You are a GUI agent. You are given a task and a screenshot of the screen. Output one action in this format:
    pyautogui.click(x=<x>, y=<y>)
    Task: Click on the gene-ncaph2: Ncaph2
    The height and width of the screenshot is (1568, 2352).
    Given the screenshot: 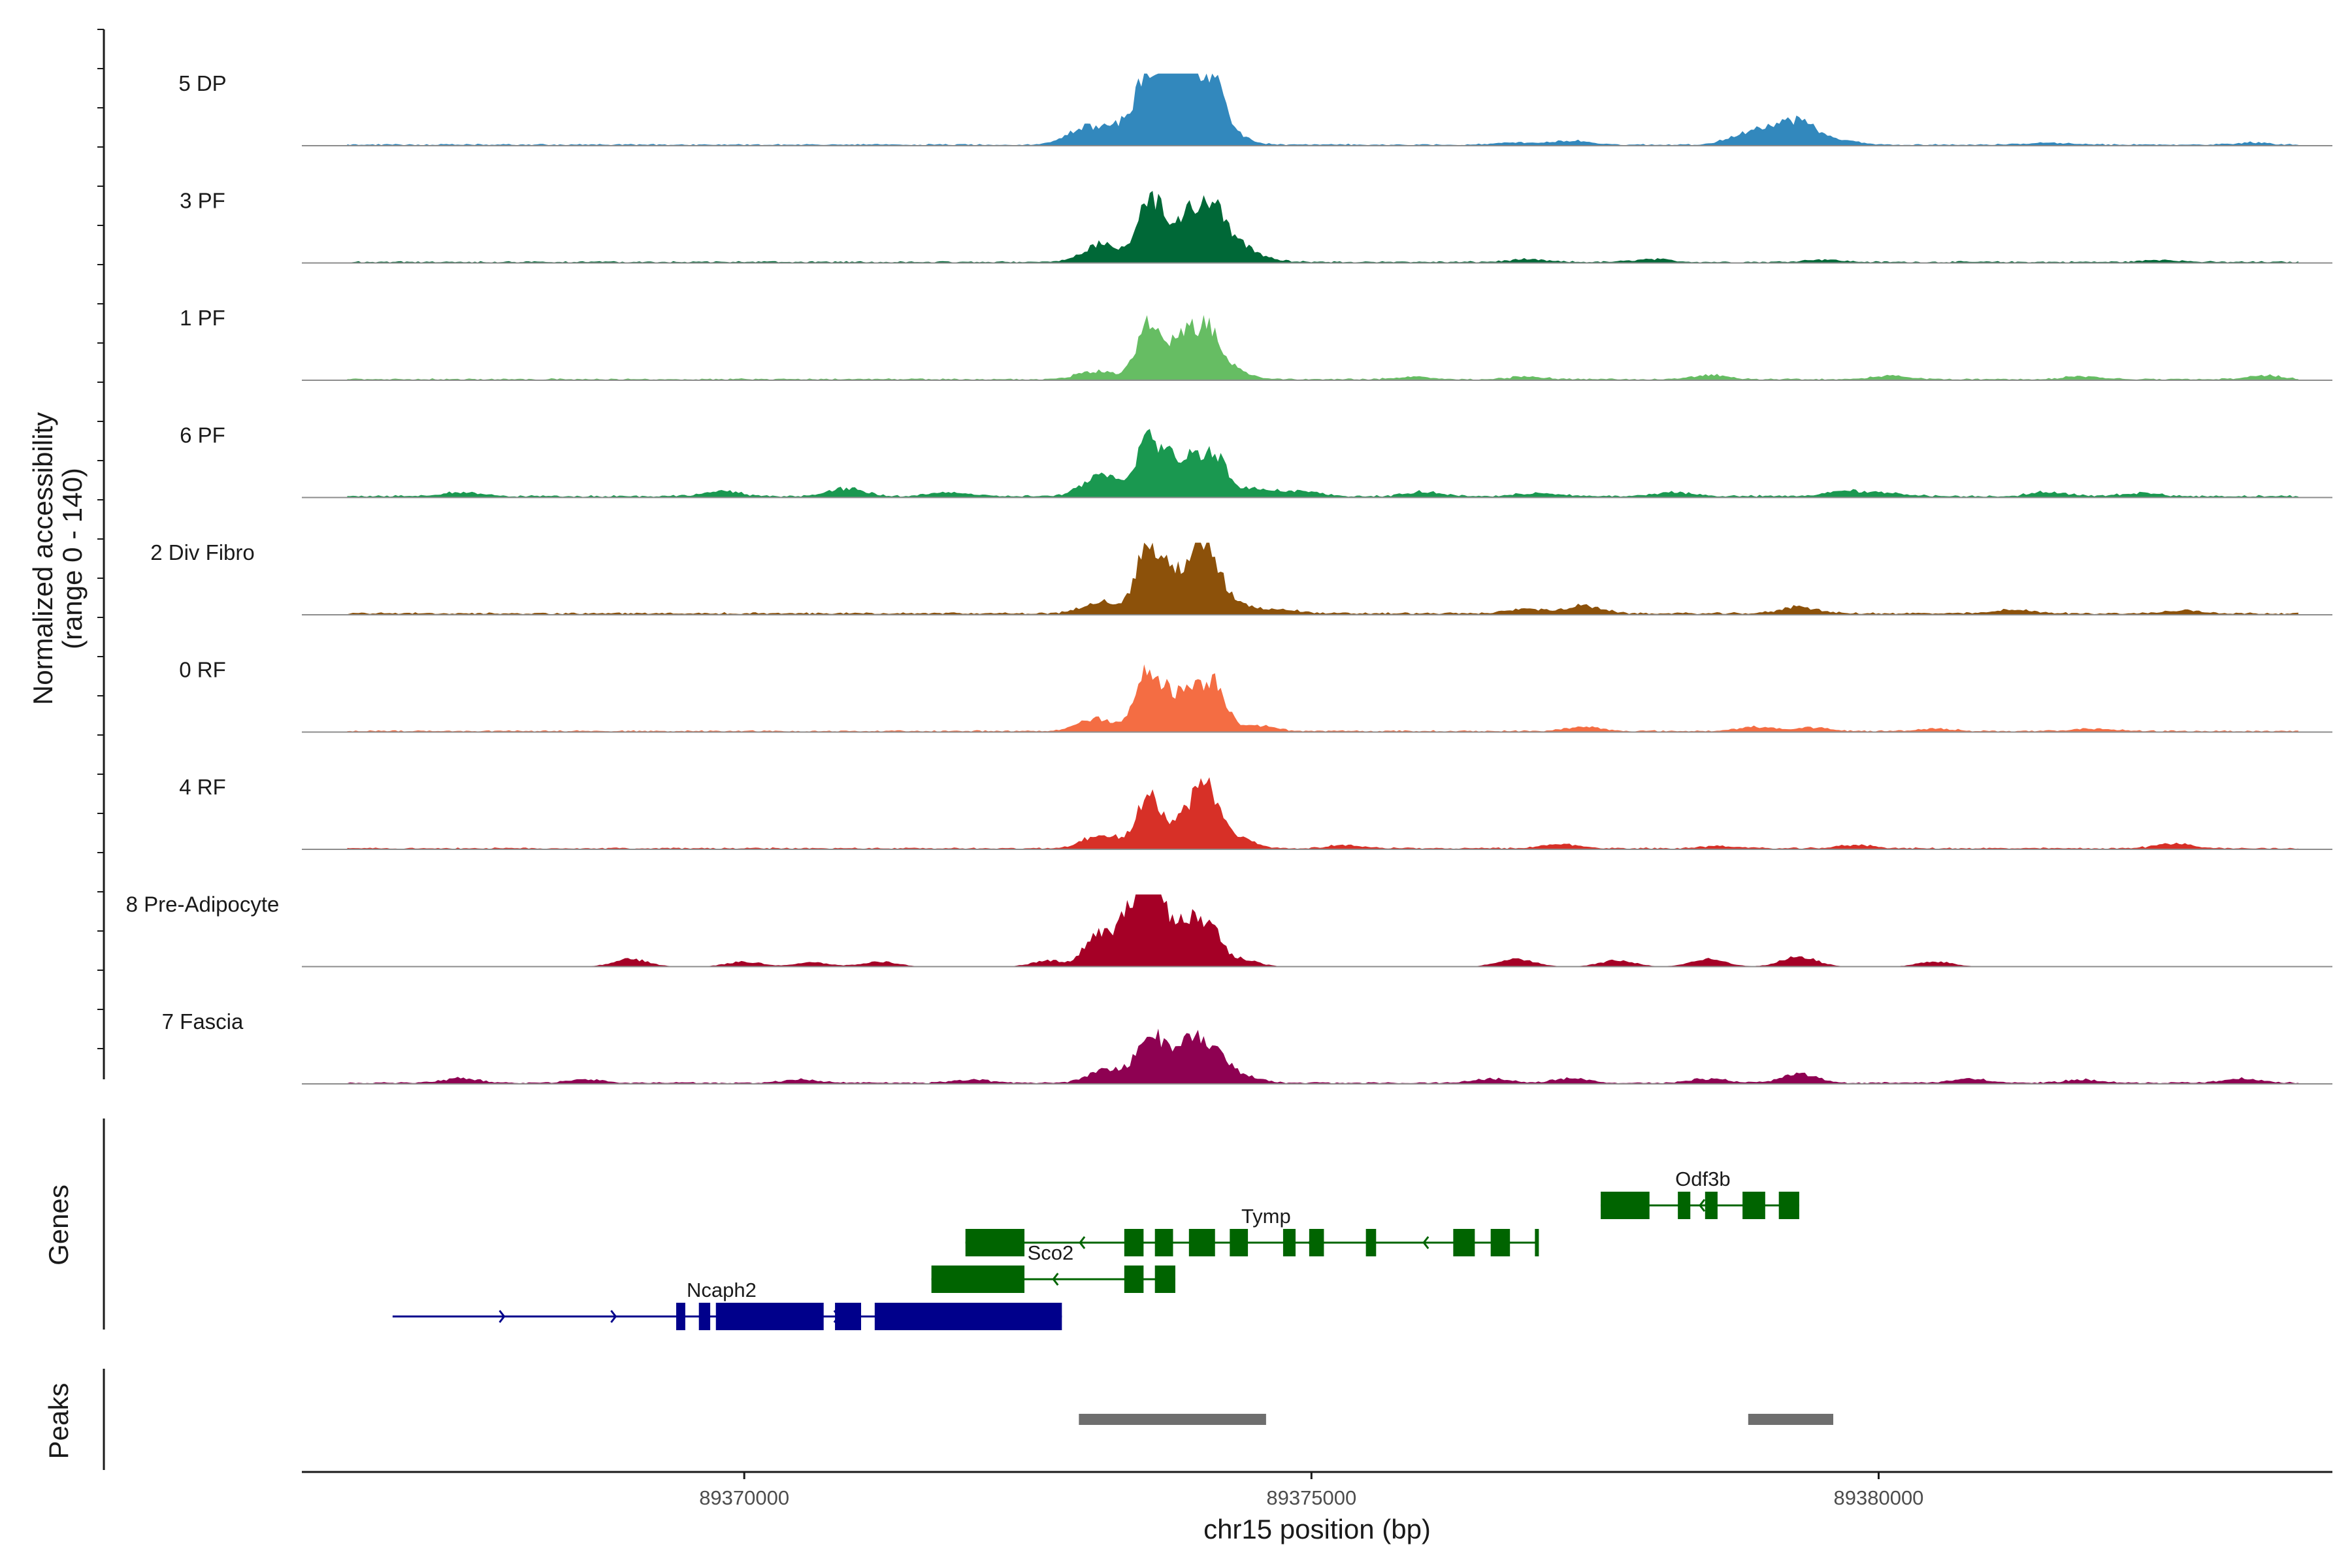 What is the action you would take?
    pyautogui.click(x=727, y=1304)
    